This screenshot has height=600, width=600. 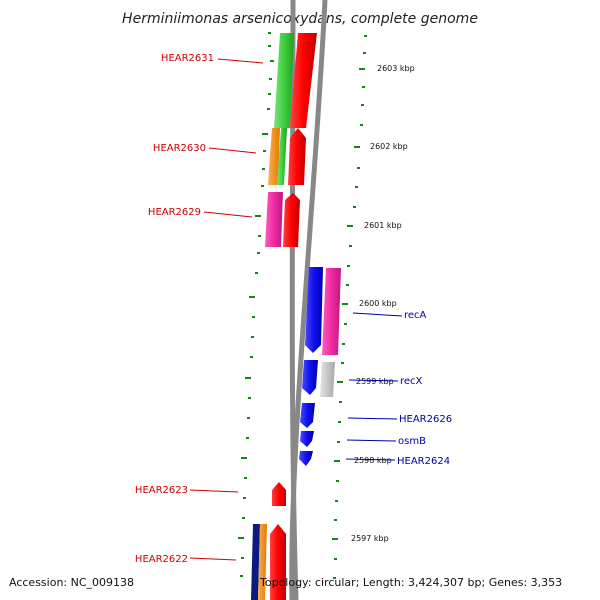 What do you see at coordinates (310, 377) in the screenshot?
I see `gene-arrow-blue-recx` at bounding box center [310, 377].